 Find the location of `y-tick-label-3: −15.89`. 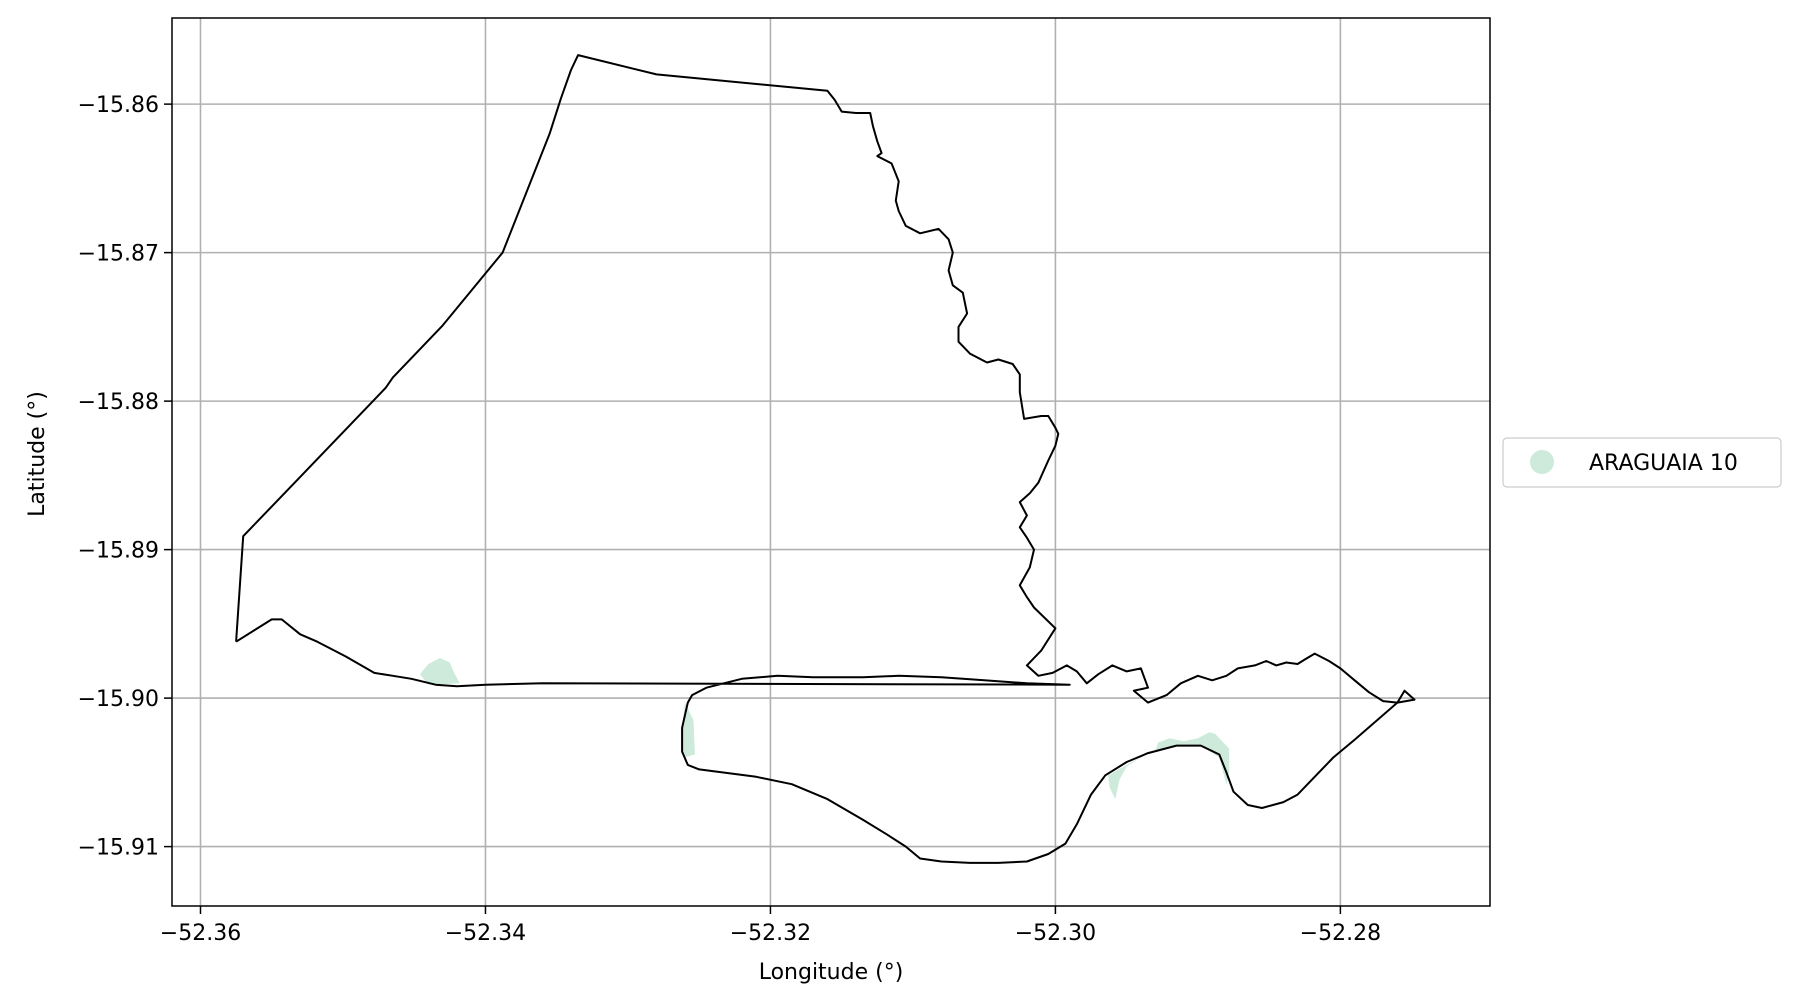

y-tick-label-3: −15.89 is located at coordinates (118, 551).